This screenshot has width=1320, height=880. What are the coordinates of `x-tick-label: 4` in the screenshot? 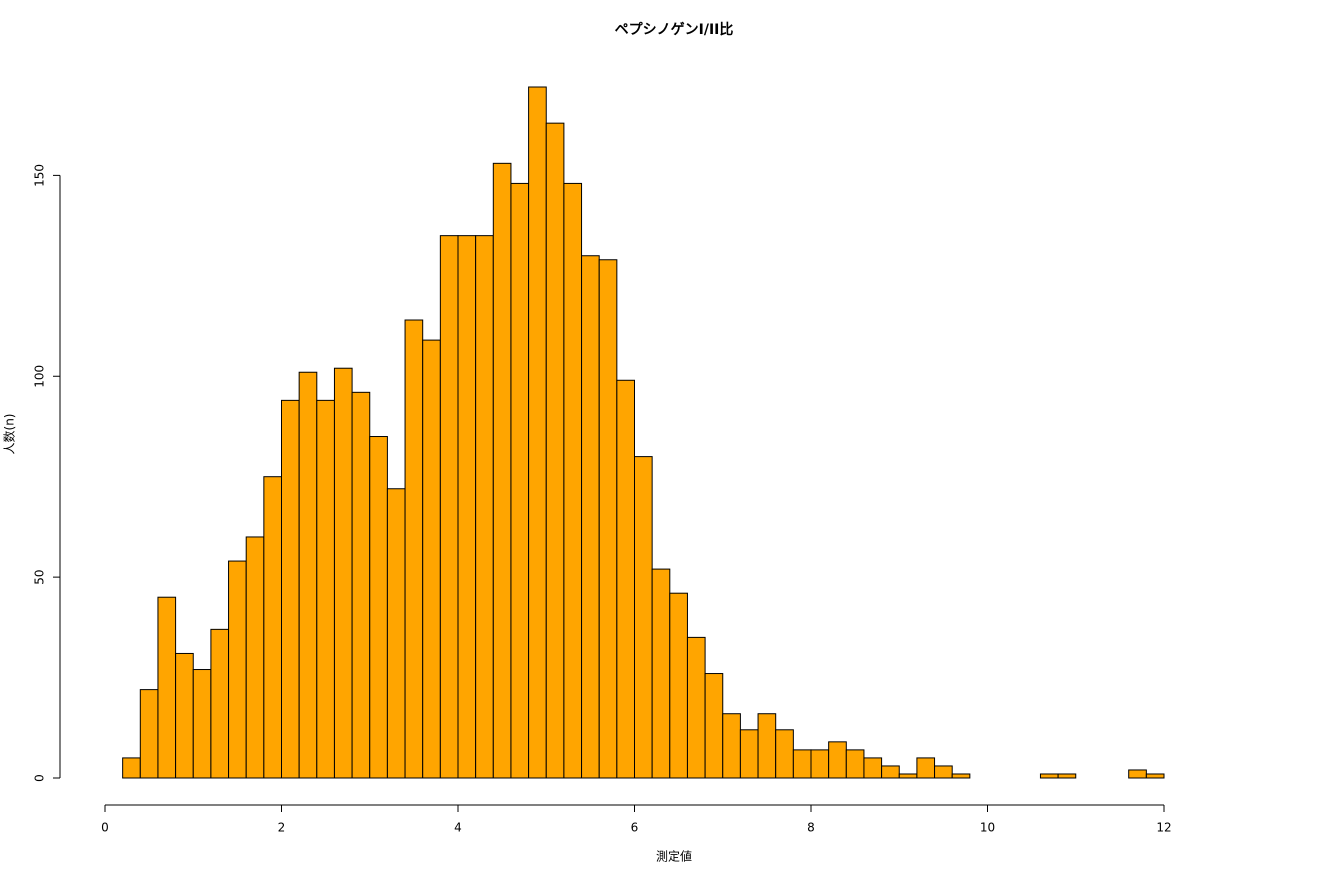 It's located at (458, 828).